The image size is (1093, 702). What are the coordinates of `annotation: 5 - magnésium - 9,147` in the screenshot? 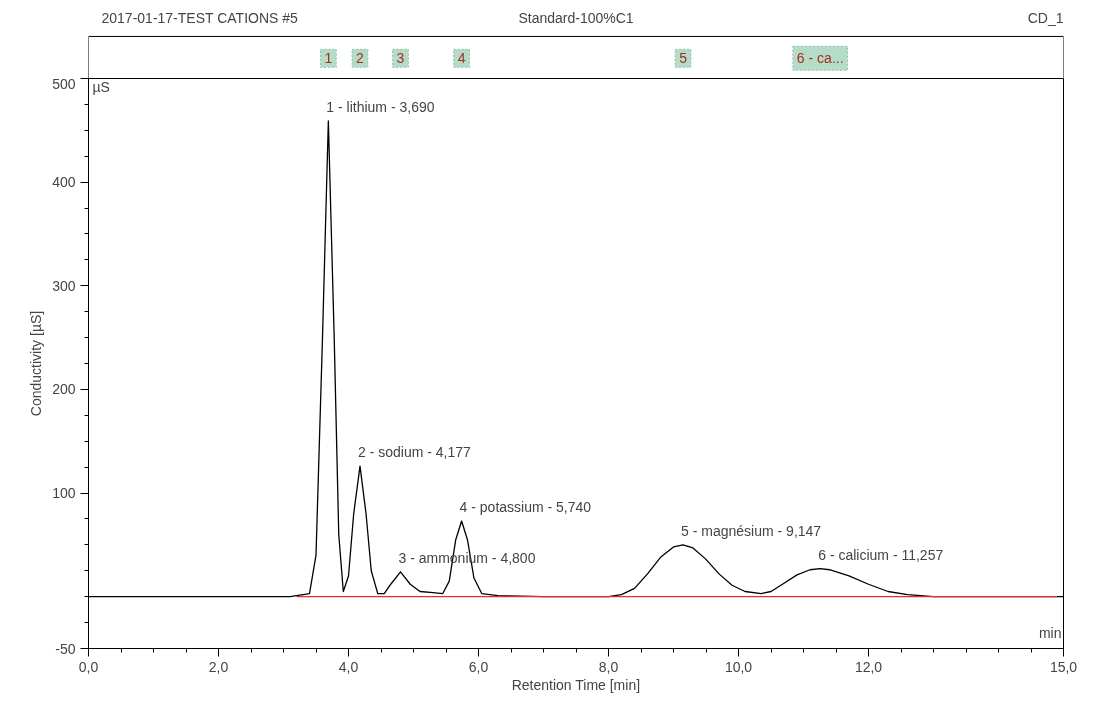 It's located at (751, 530).